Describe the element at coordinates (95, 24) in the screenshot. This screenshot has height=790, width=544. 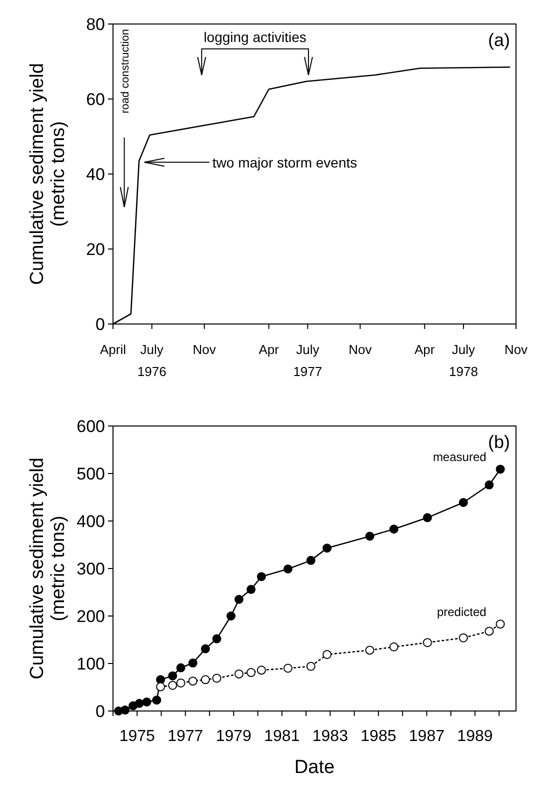
I see `y-tick-label: 80` at that location.